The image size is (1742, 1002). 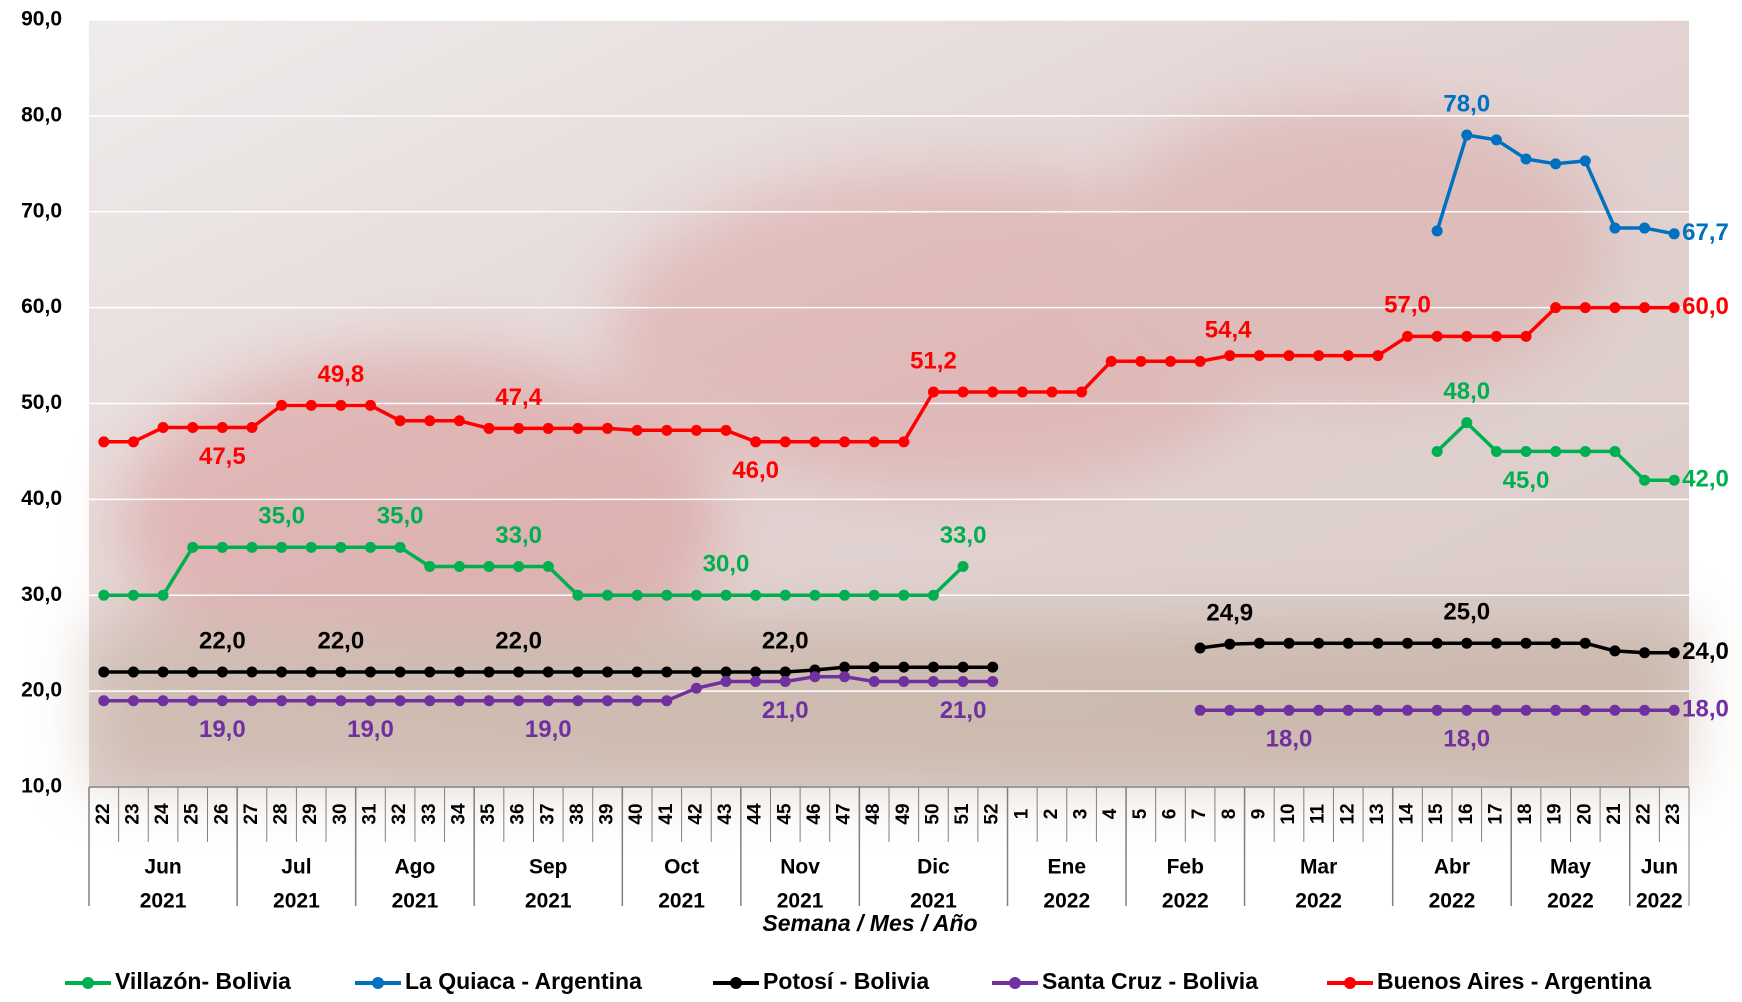 I want to click on x-tick-label: 24, so click(x=162, y=814).